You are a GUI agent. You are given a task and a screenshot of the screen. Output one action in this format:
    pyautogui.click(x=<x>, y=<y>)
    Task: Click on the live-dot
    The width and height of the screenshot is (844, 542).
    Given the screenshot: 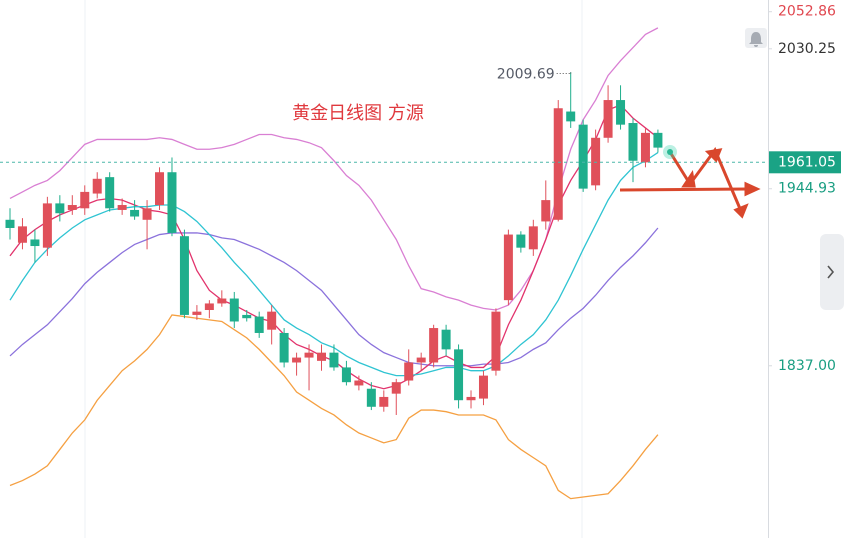 What is the action you would take?
    pyautogui.click(x=670, y=152)
    